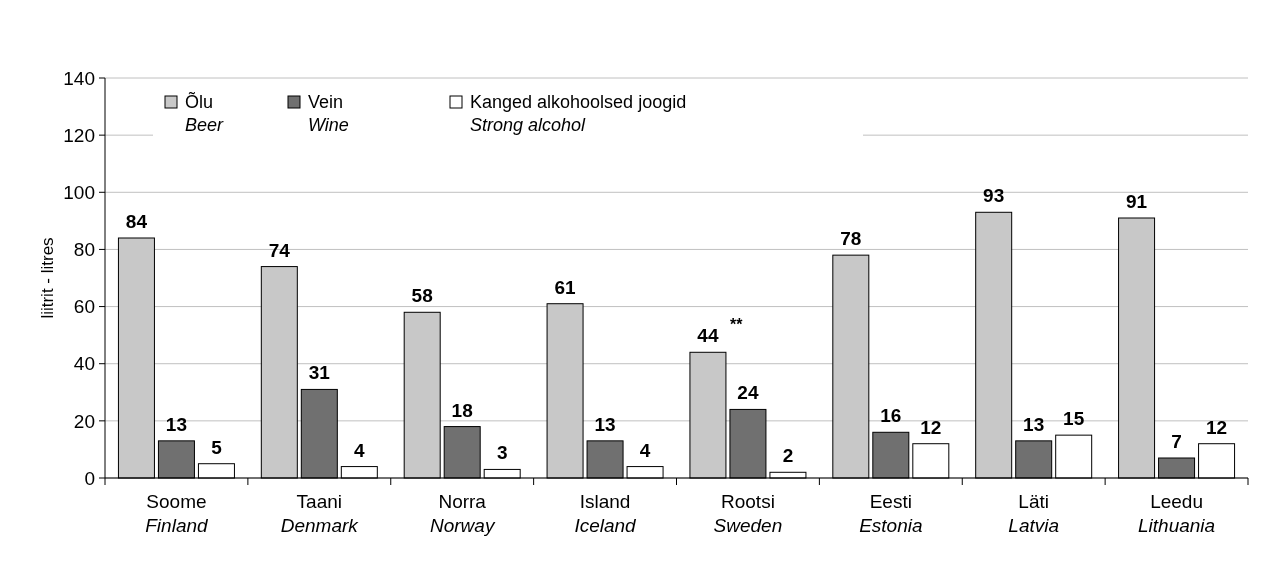 Image resolution: width=1279 pixels, height=576 pixels. Describe the element at coordinates (851, 239) in the screenshot. I see `data-label: 78` at that location.